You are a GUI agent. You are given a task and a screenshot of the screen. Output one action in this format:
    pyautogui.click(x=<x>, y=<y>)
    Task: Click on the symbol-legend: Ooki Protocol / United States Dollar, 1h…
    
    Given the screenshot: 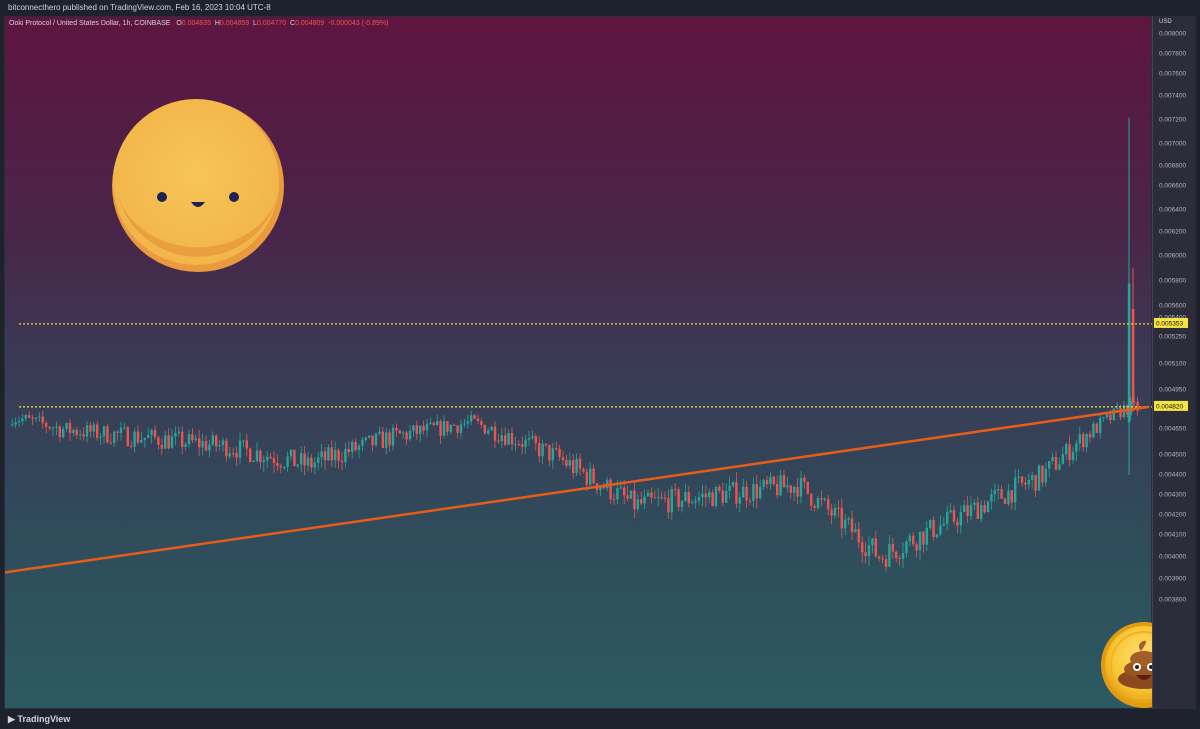 What is the action you would take?
    pyautogui.click(x=199, y=23)
    